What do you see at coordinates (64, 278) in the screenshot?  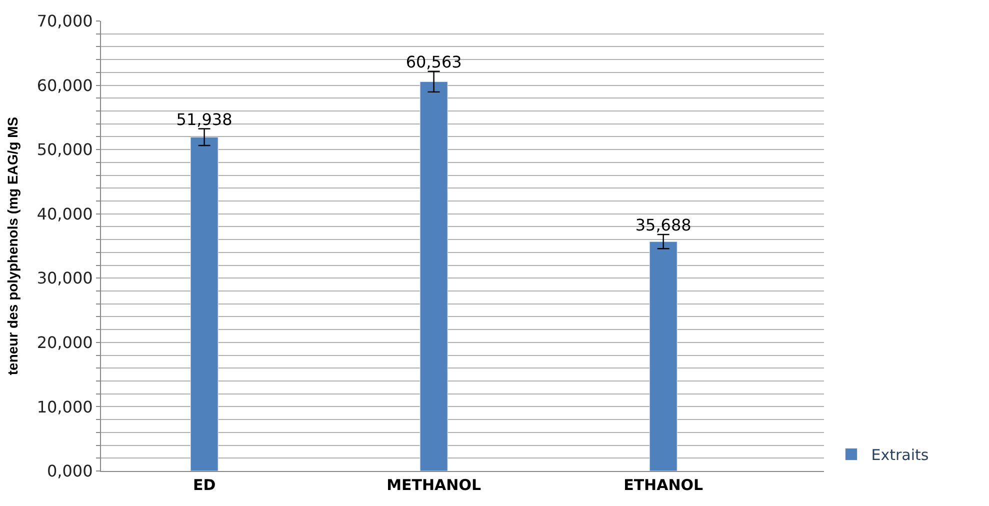 I see `y-tick-label: 30,000` at bounding box center [64, 278].